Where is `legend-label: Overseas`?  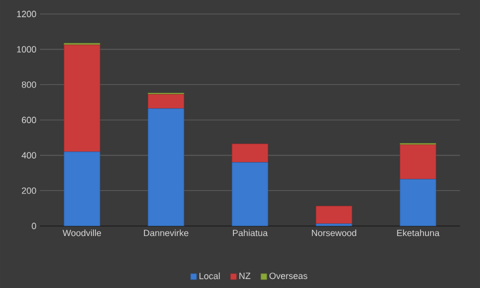 legend-label: Overseas is located at coordinates (289, 276).